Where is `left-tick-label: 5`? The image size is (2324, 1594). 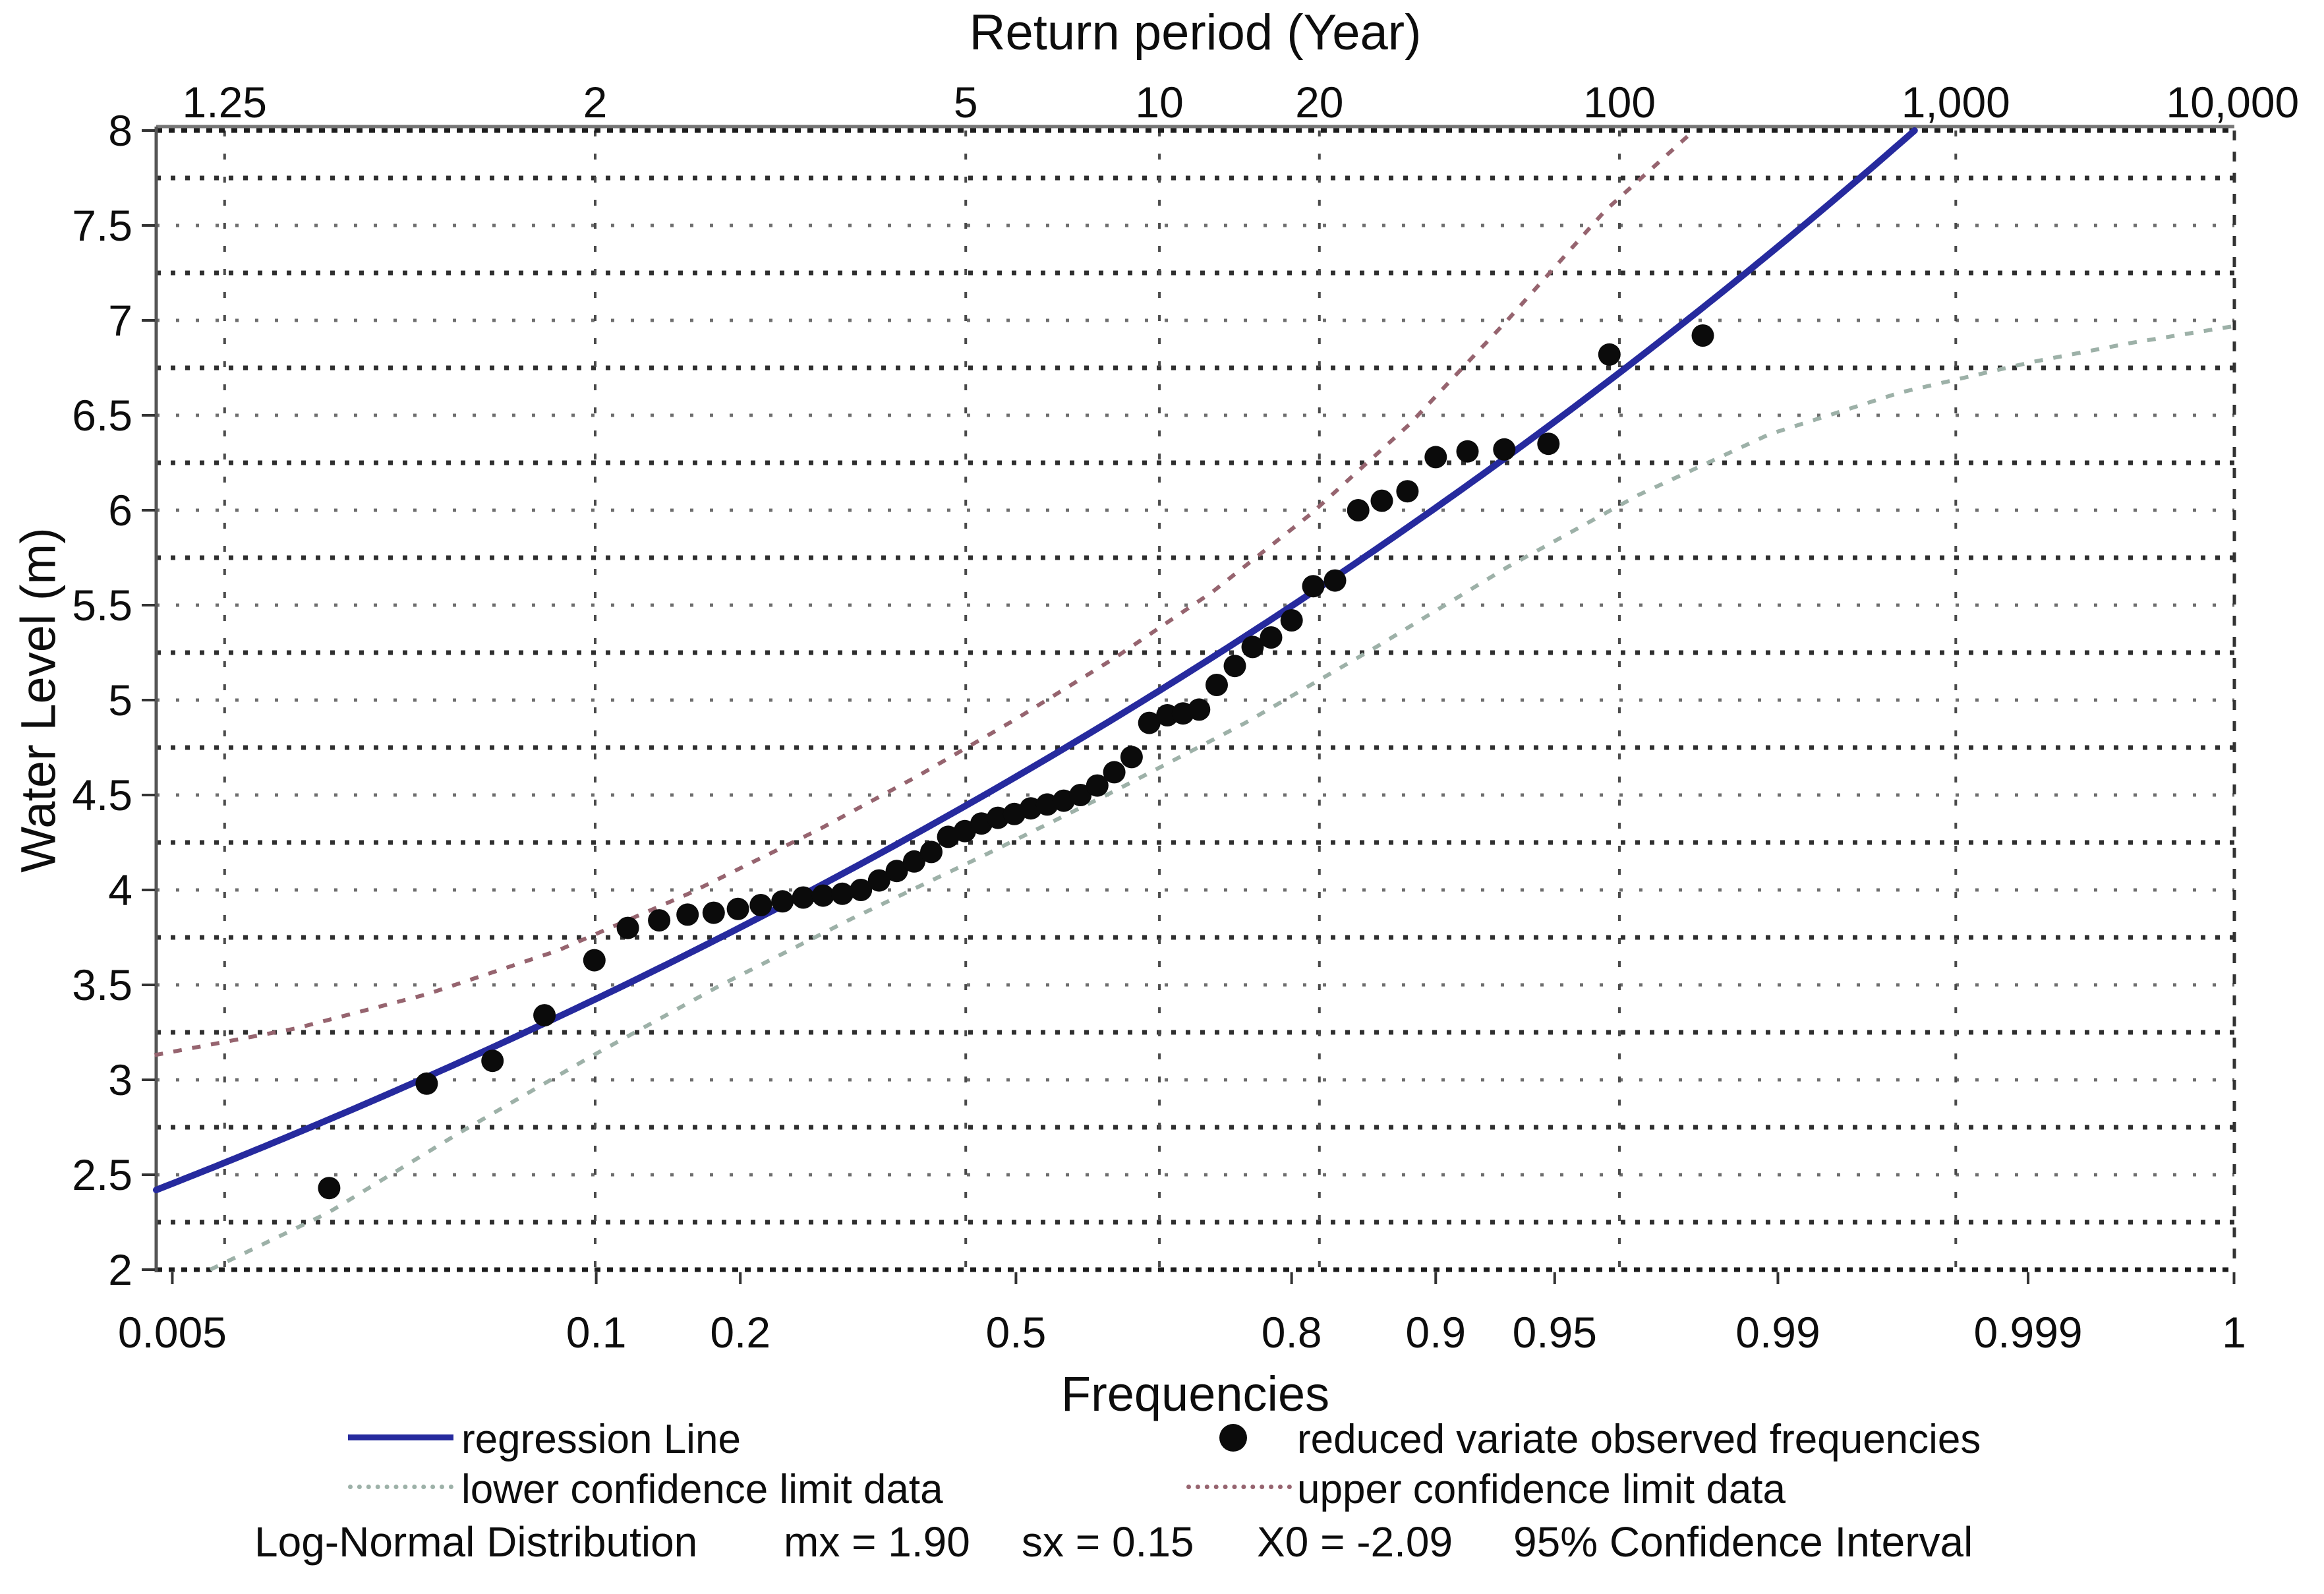 left-tick-label: 5 is located at coordinates (120, 700).